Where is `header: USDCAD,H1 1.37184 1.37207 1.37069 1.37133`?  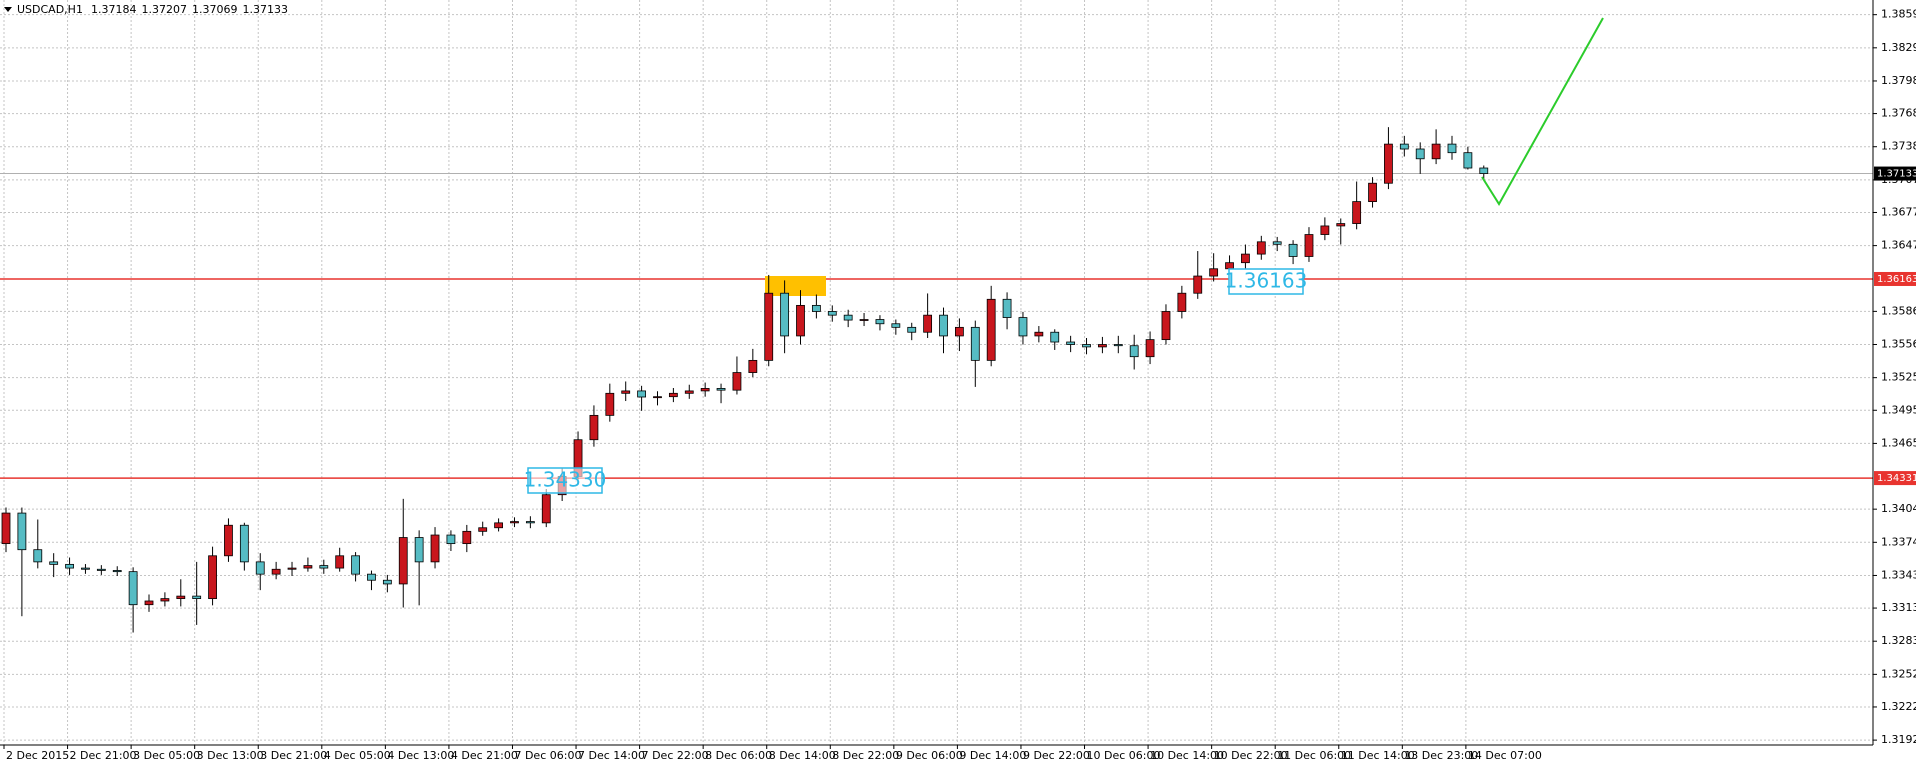
header: USDCAD,H1 1.37184 1.37207 1.37069 1.37133 is located at coordinates (146, 9).